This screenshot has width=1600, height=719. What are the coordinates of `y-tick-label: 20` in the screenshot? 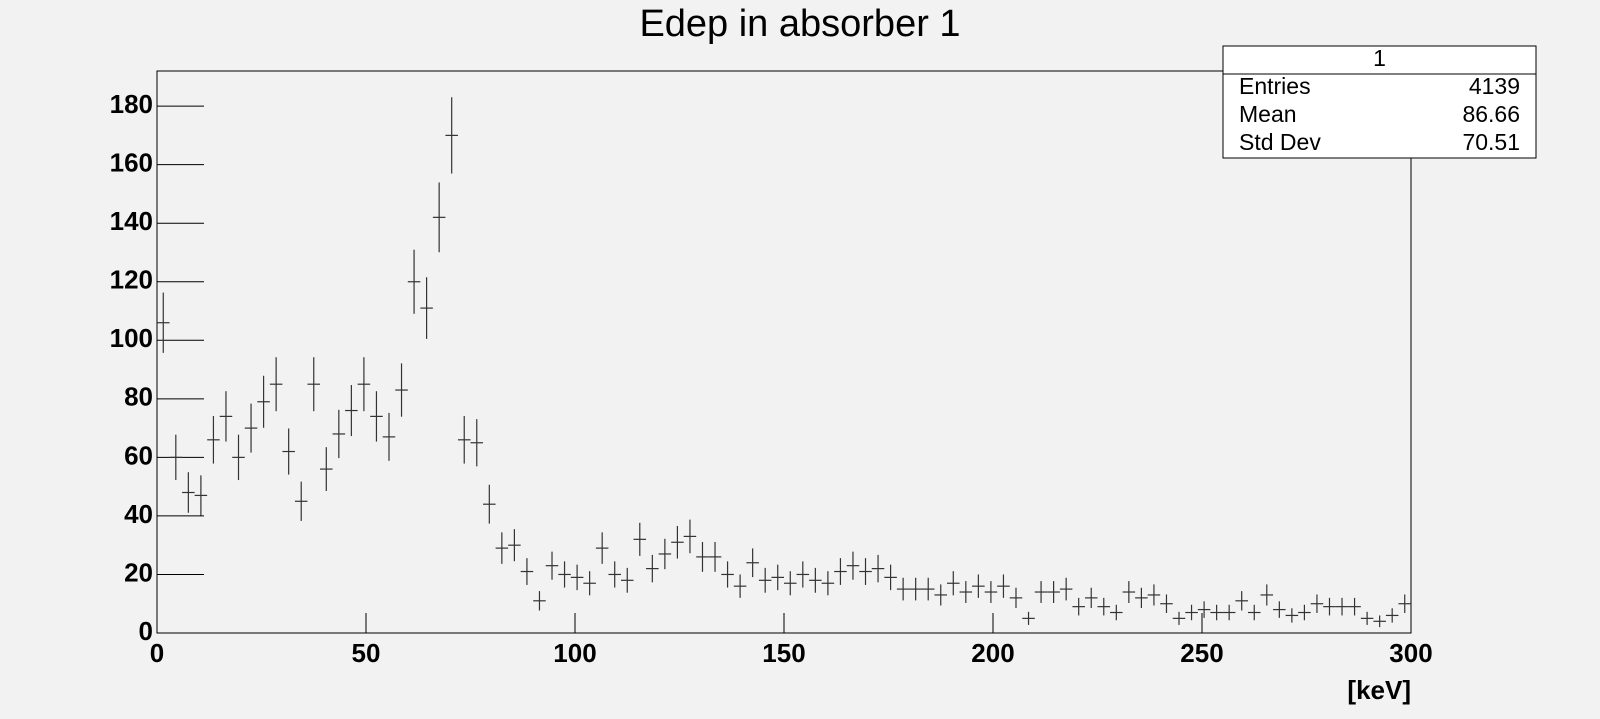 It's located at (138, 572).